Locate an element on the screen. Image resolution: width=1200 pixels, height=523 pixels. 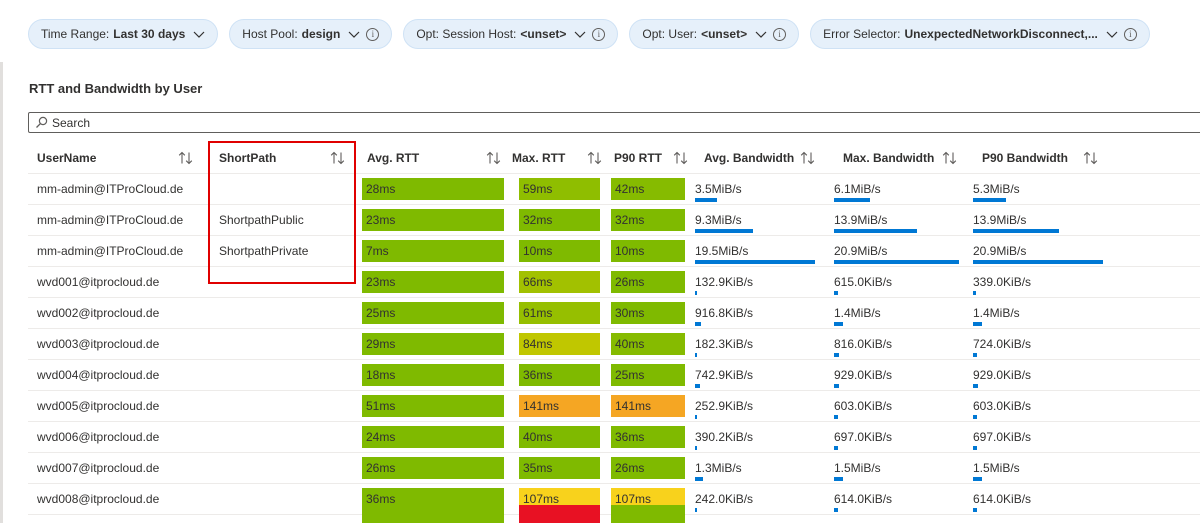
bandwidth-value: 603.0KiB/s is located at coordinates (1002, 406).